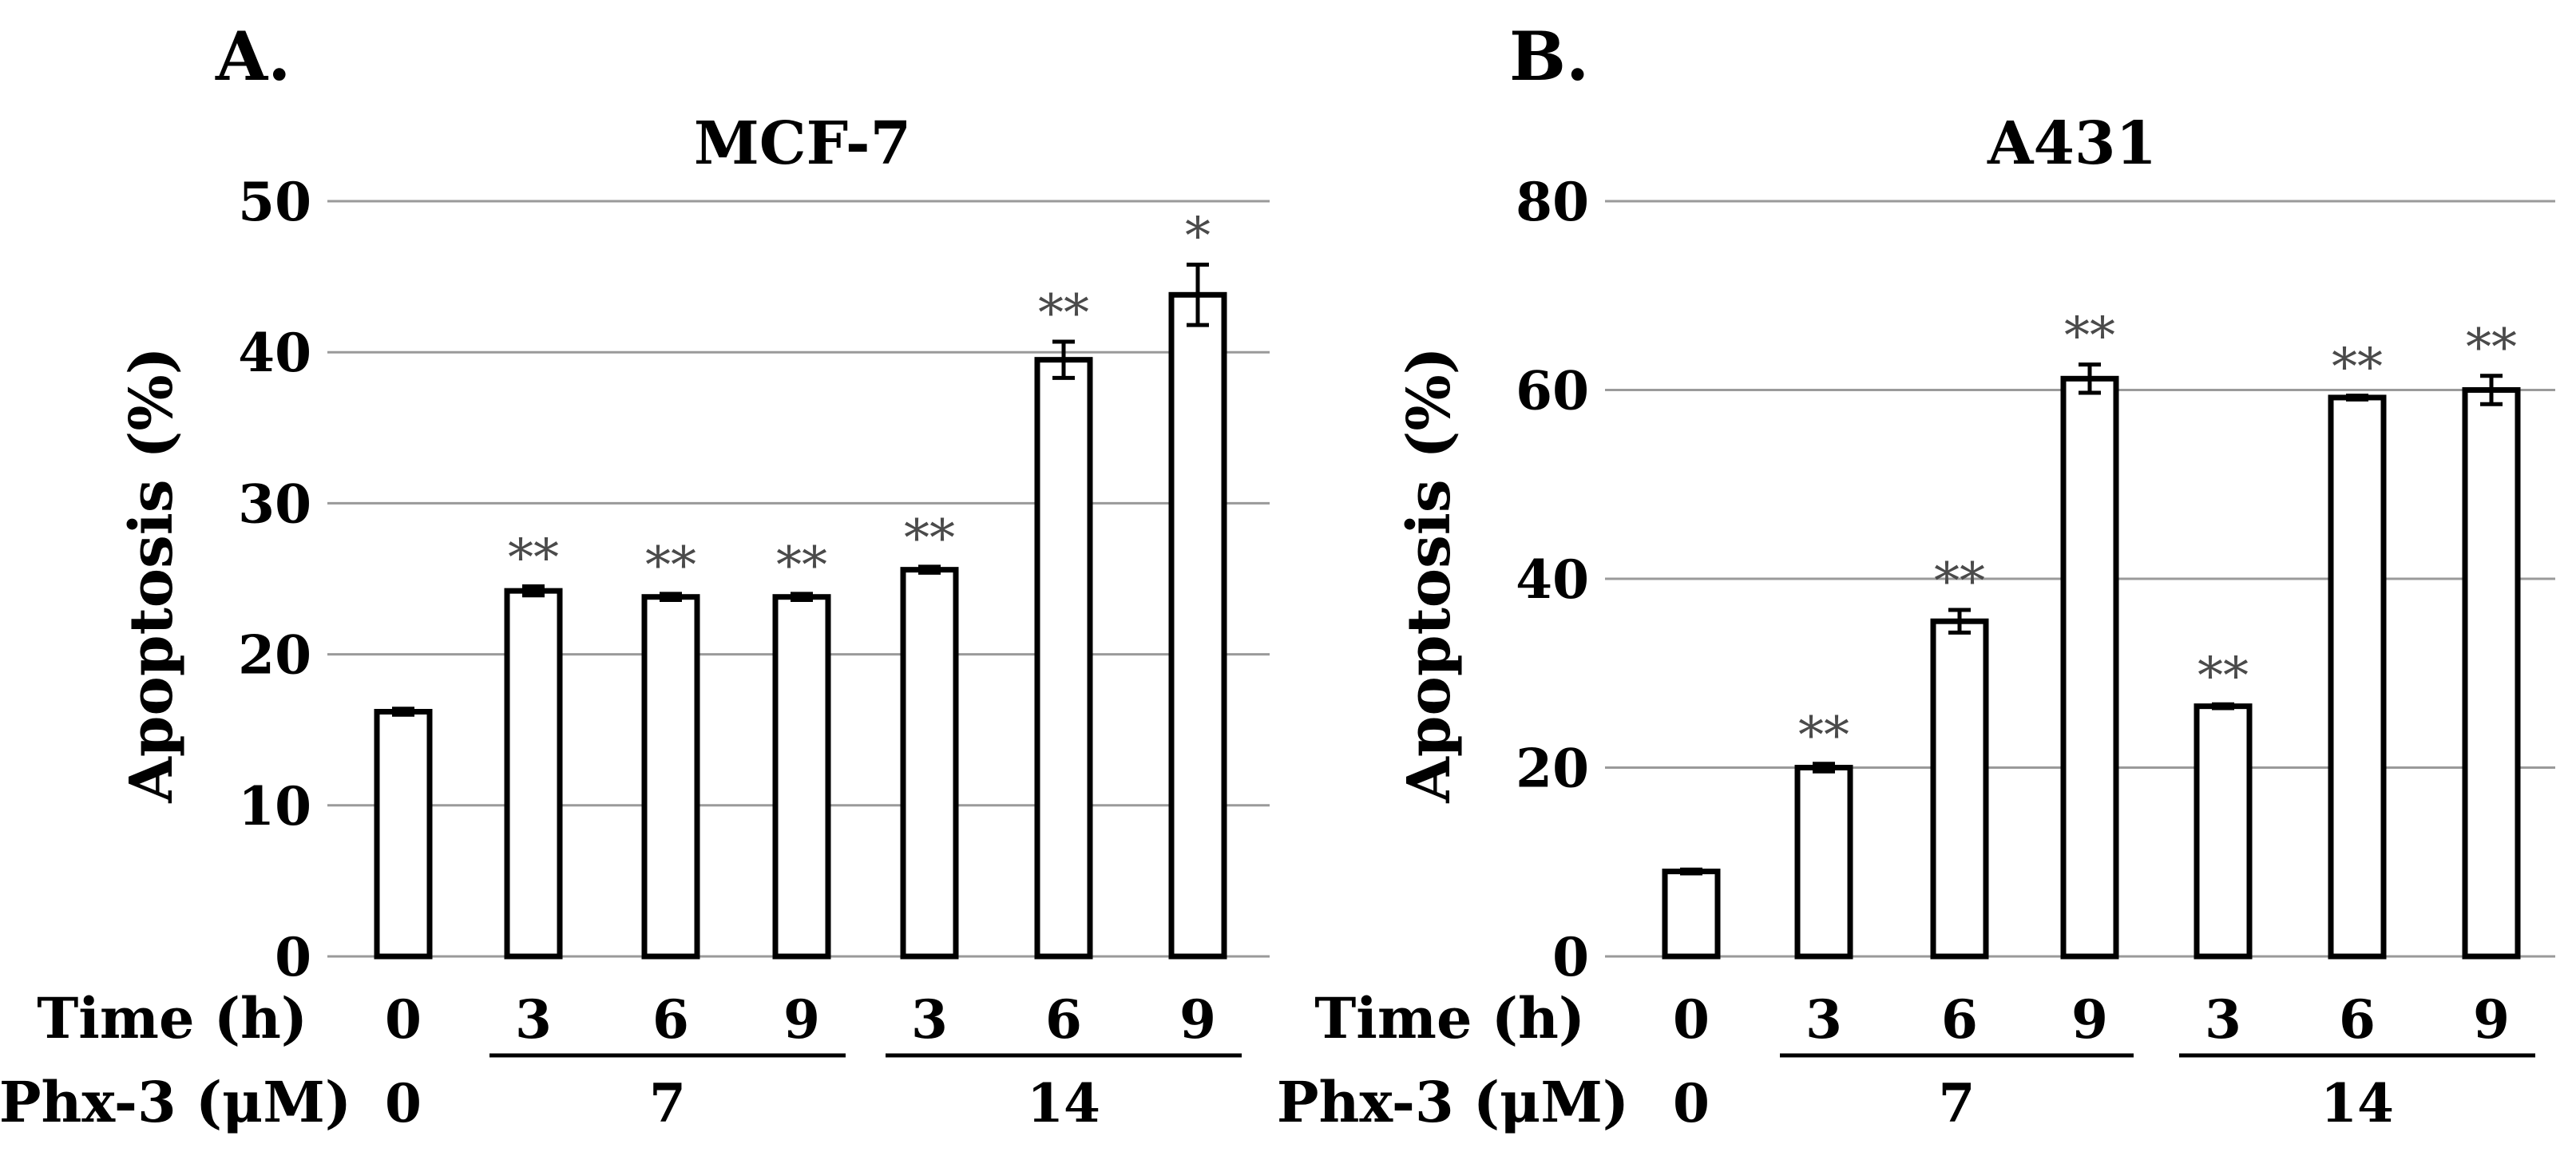 Image resolution: width=2576 pixels, height=1152 pixels. Describe the element at coordinates (404, 1103) in the screenshot. I see `panel-a-dose-label: 0` at that location.